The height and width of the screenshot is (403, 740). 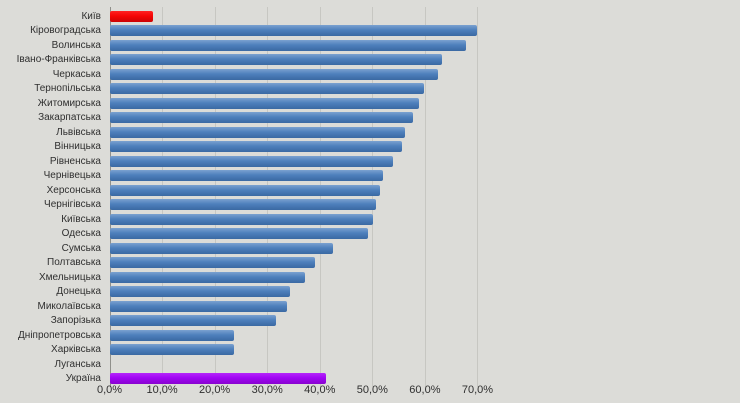 I want to click on x-tick-label: 0,0%, so click(x=109, y=390).